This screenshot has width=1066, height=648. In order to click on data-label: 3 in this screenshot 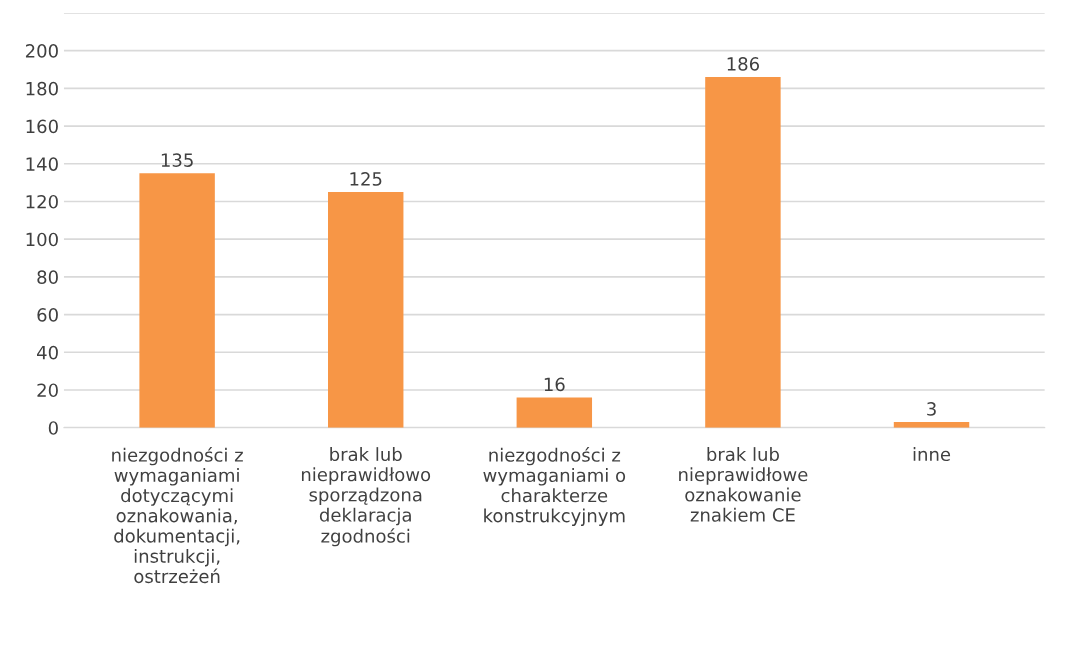, I will do `click(931, 409)`.